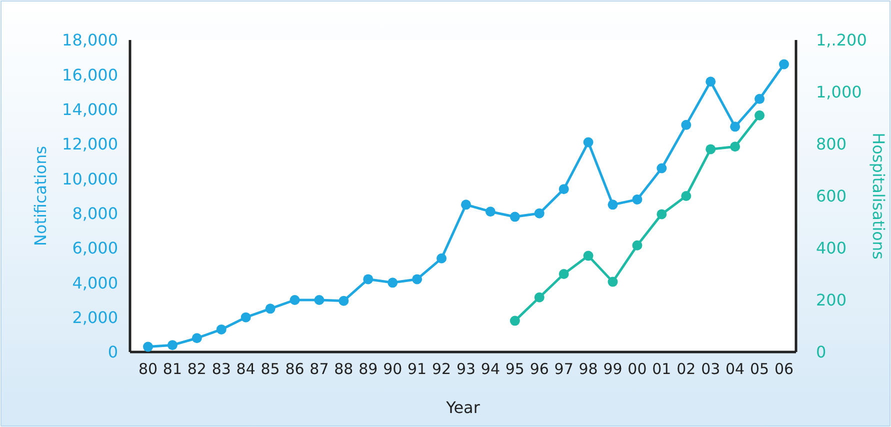  I want to click on x-tick-label: 90, so click(392, 369).